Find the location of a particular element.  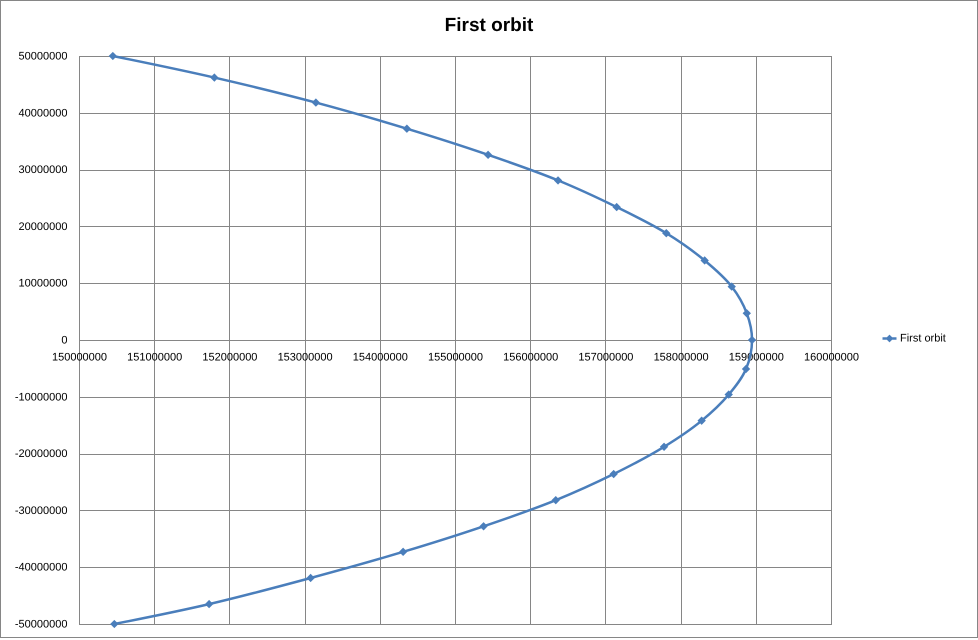

y-tick-label: -10000000 is located at coordinates (41, 397).